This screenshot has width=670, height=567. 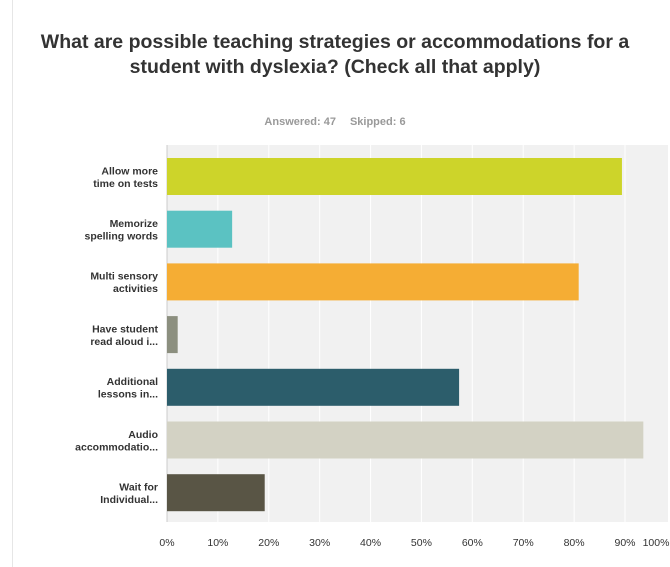 What do you see at coordinates (129, 171) in the screenshot?
I see `category-label: Allow more` at bounding box center [129, 171].